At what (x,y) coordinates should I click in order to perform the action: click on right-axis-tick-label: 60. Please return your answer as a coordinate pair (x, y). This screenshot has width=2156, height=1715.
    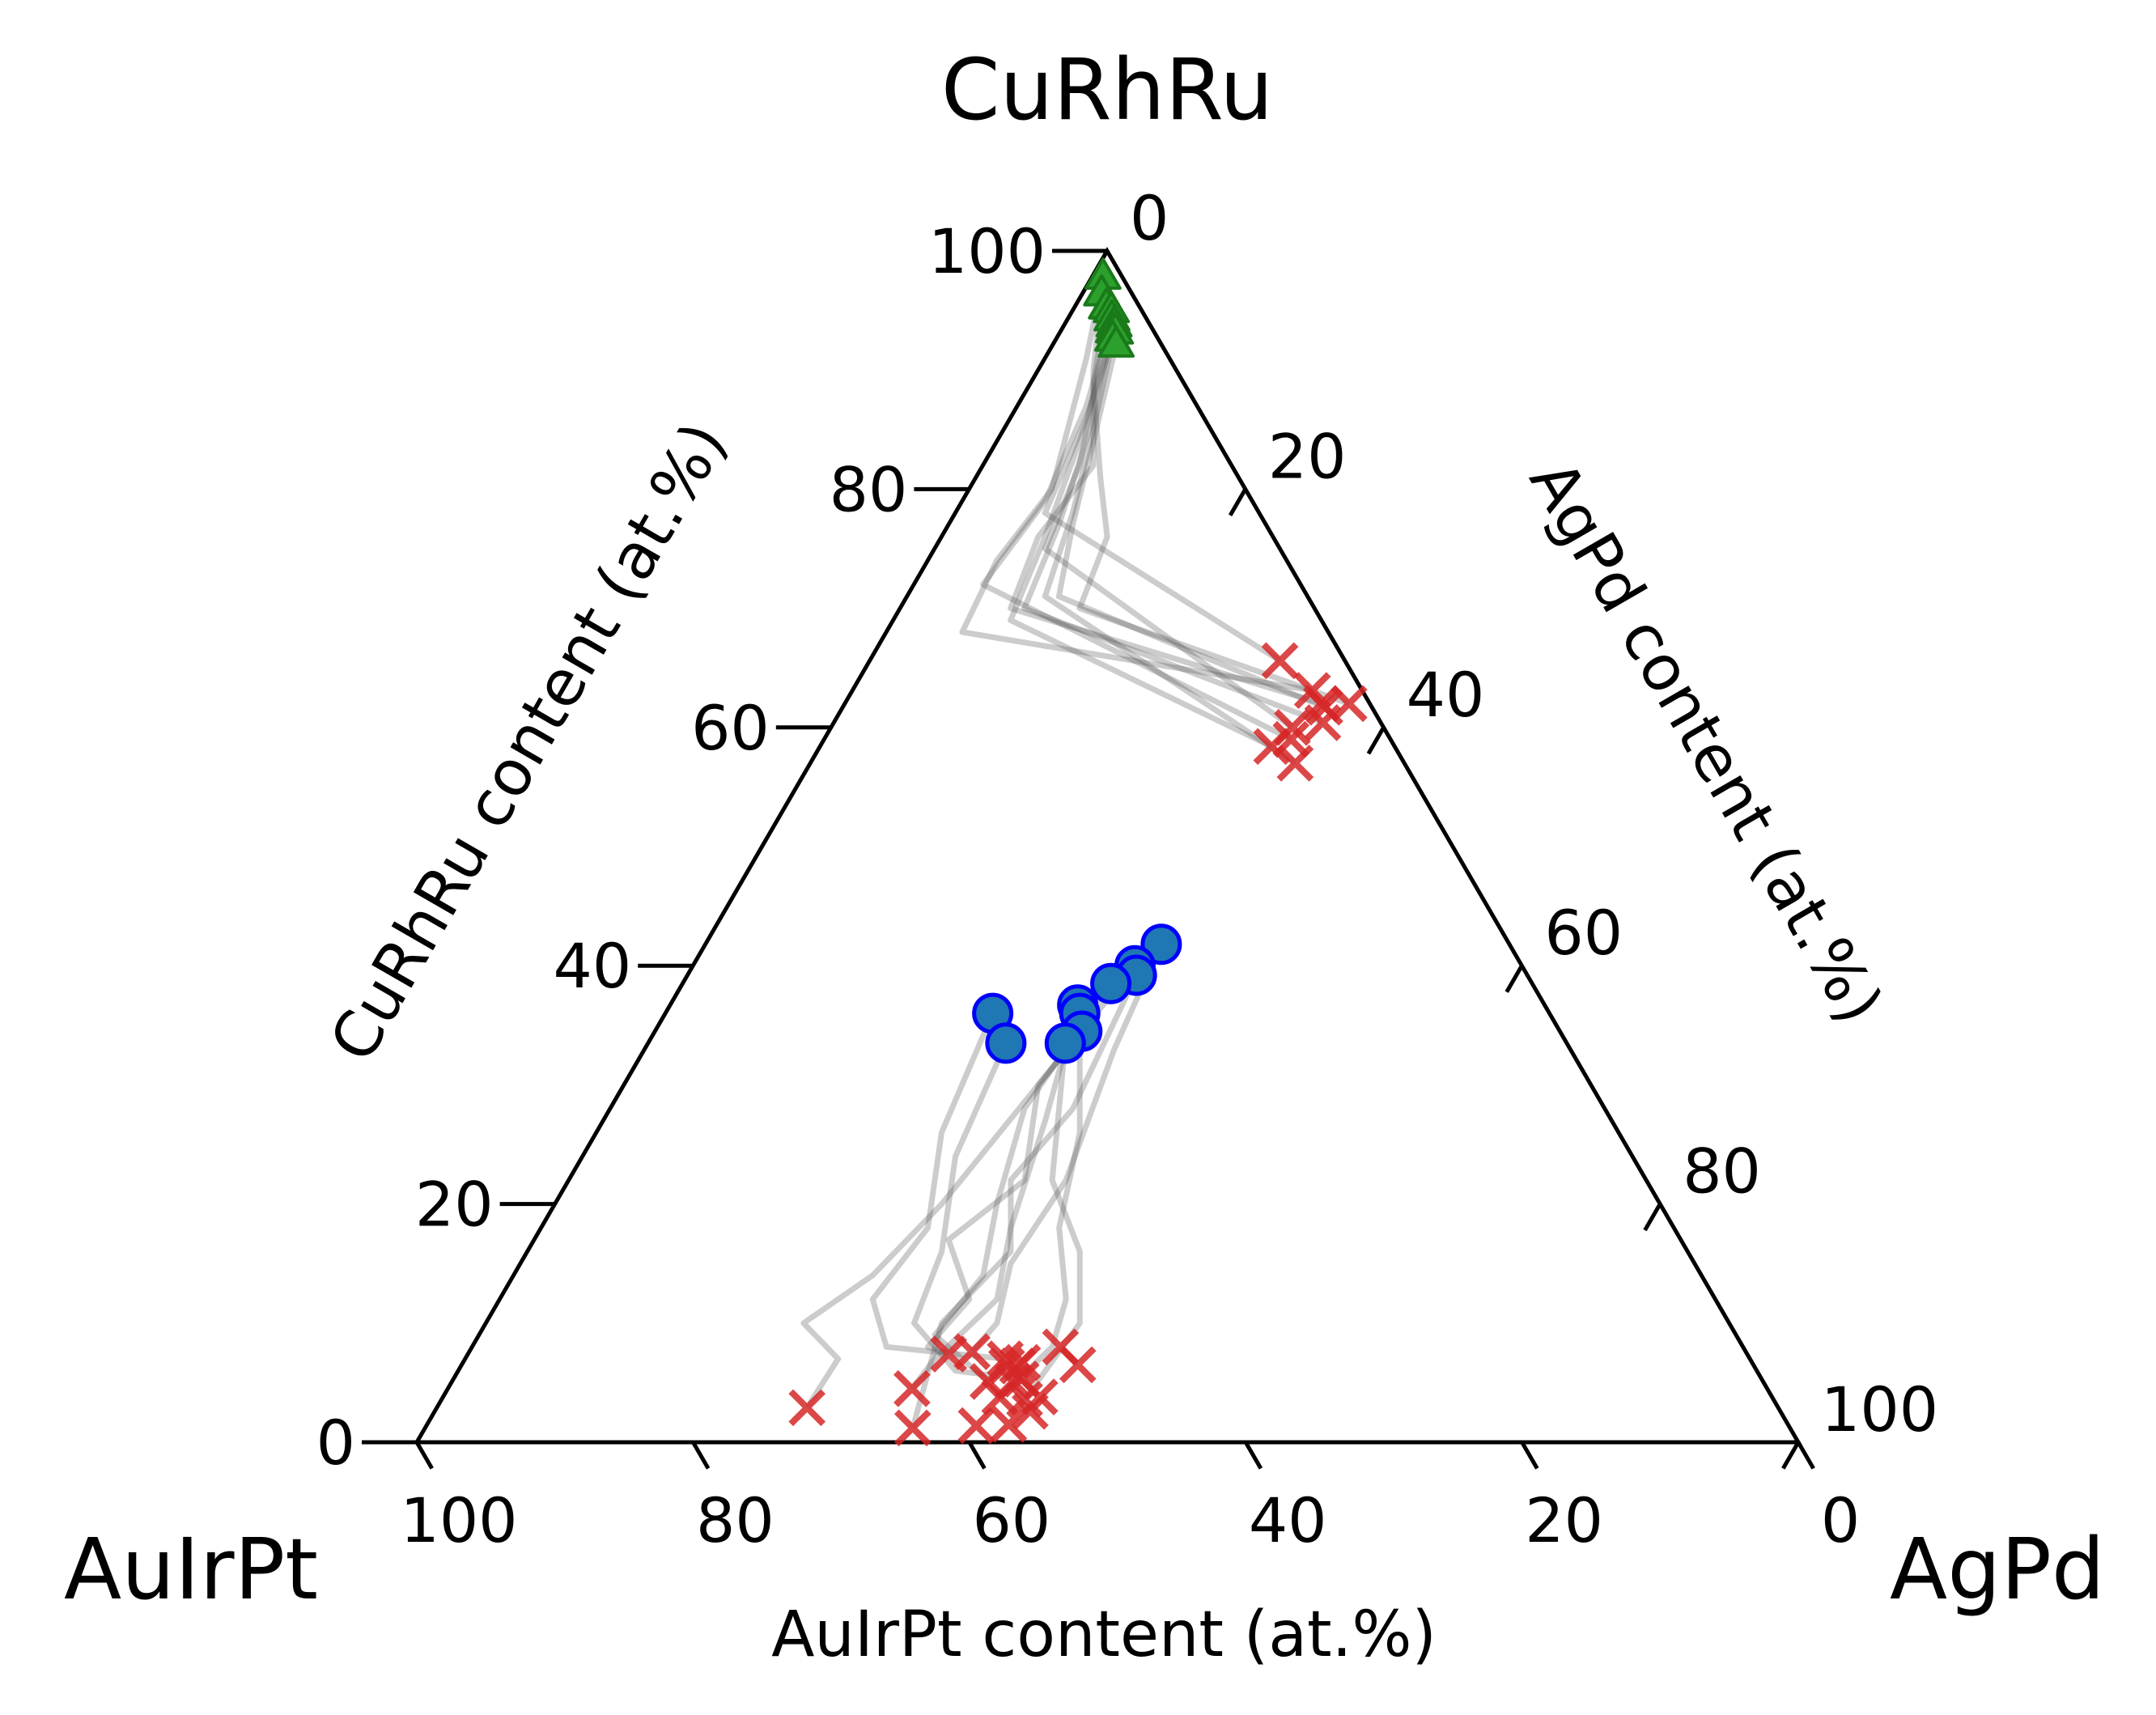
    Looking at the image, I should click on (1583, 933).